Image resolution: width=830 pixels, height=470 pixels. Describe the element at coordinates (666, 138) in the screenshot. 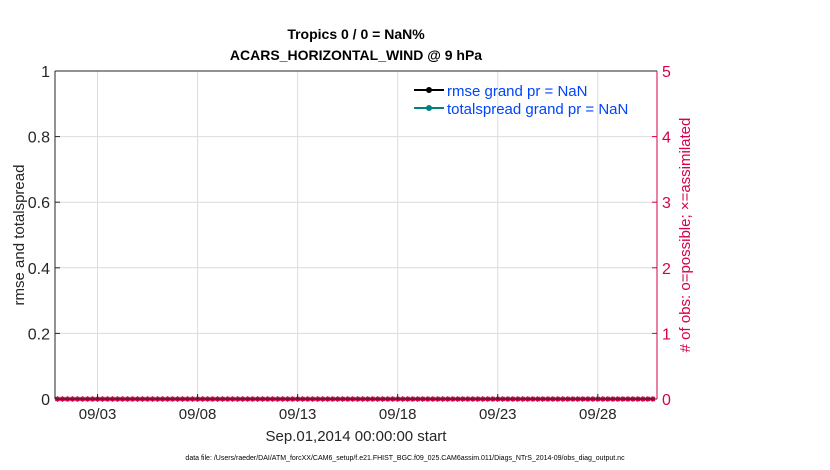

I see `right-y-tick-label: 4` at that location.